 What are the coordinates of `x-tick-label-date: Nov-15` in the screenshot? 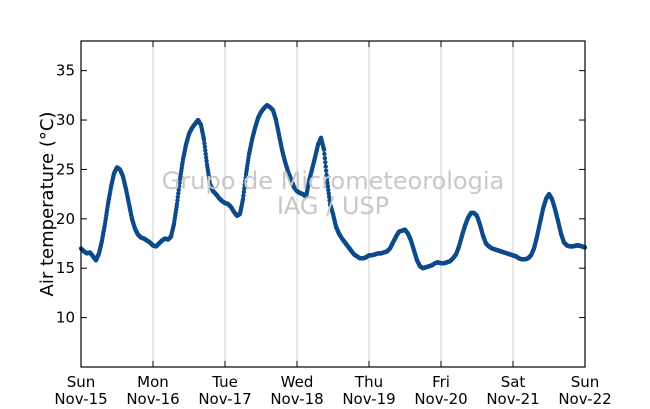 It's located at (80, 399).